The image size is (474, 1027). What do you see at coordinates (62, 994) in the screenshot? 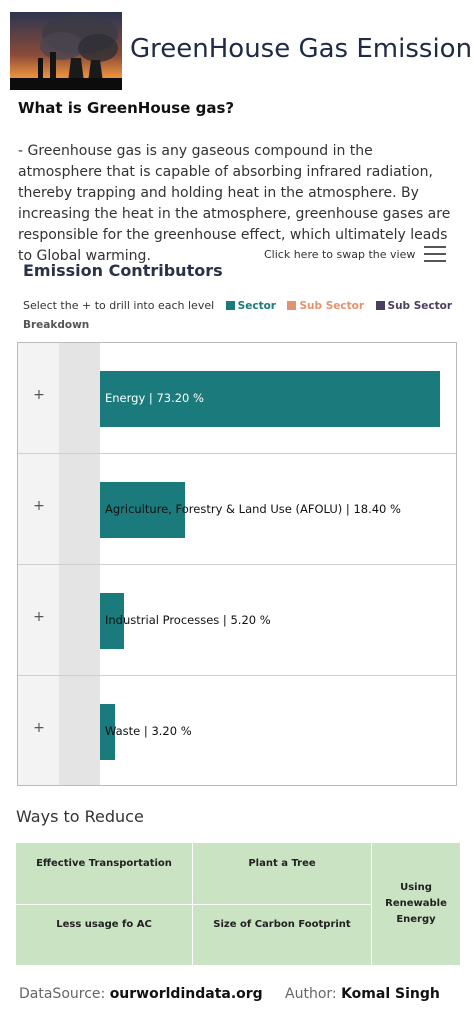
I see `data-source-label: DataSource:` at bounding box center [62, 994].